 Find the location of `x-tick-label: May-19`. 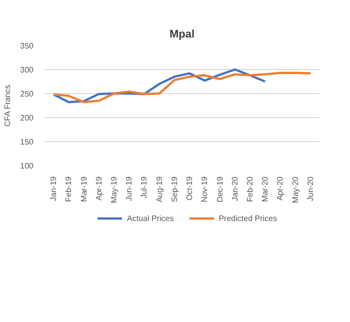

x-tick-label: May-19 is located at coordinates (114, 190).